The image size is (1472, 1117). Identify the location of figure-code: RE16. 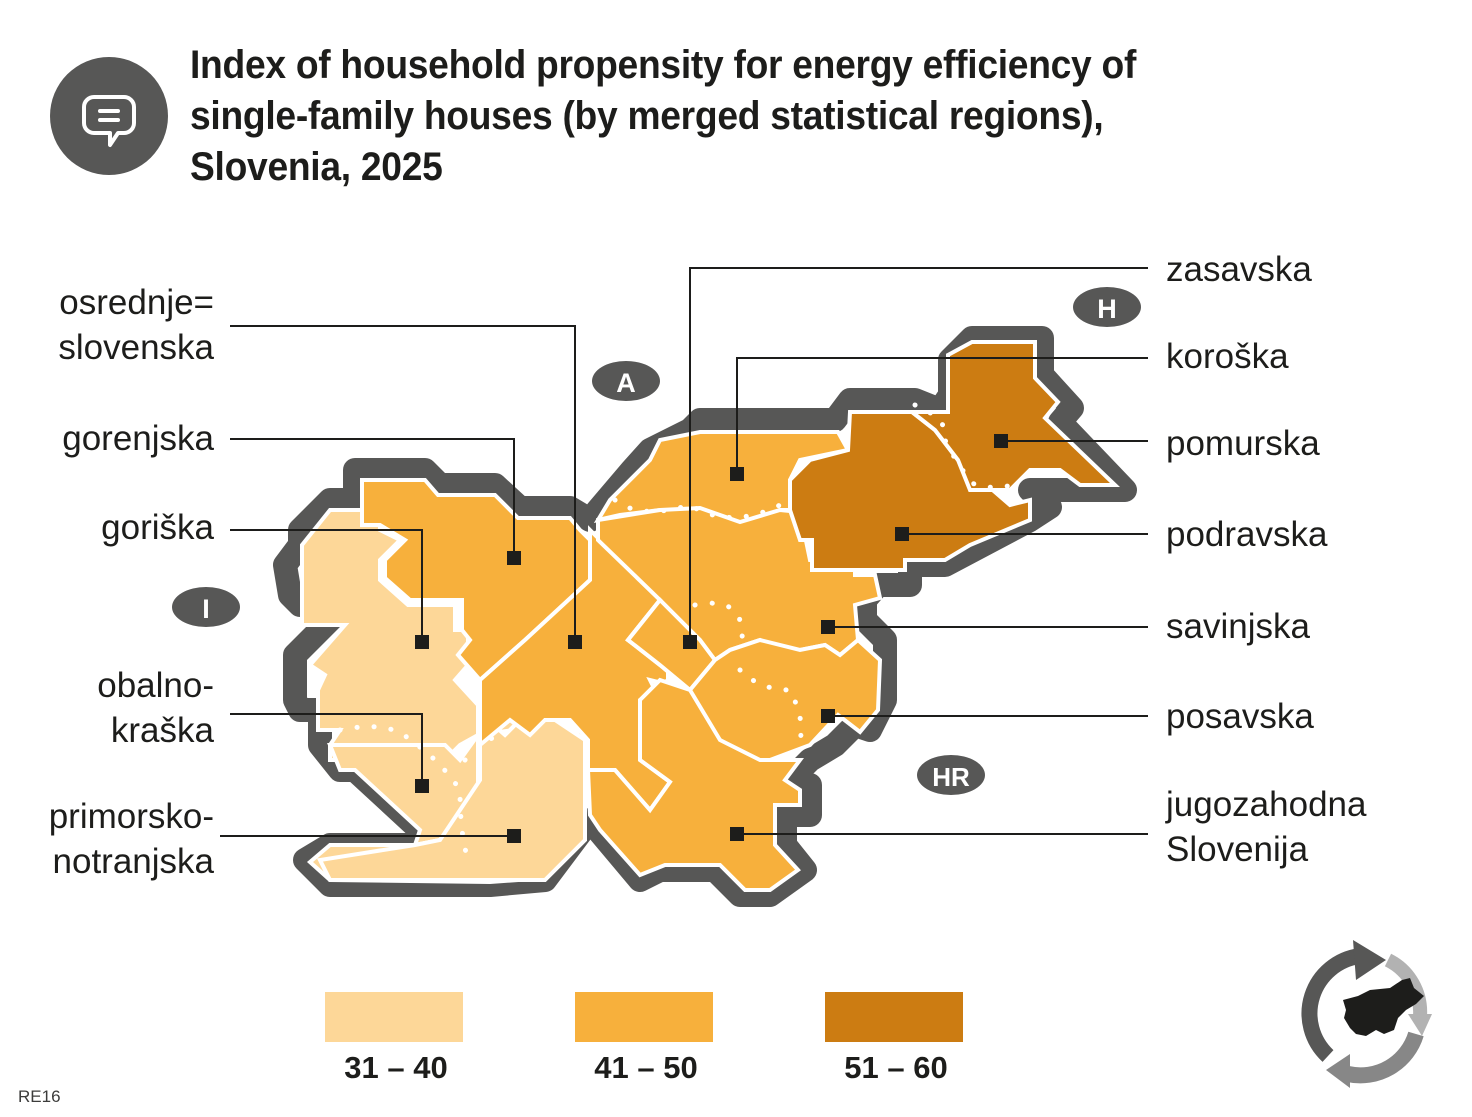
(39, 1096).